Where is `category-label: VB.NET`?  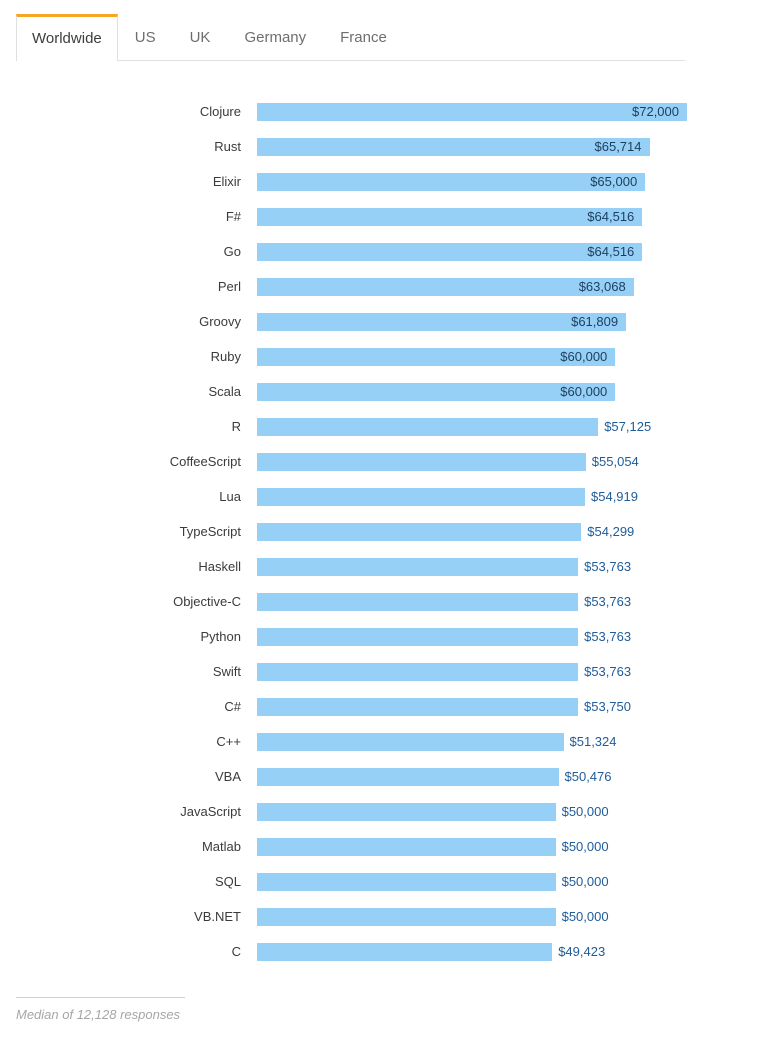 category-label: VB.NET is located at coordinates (217, 916).